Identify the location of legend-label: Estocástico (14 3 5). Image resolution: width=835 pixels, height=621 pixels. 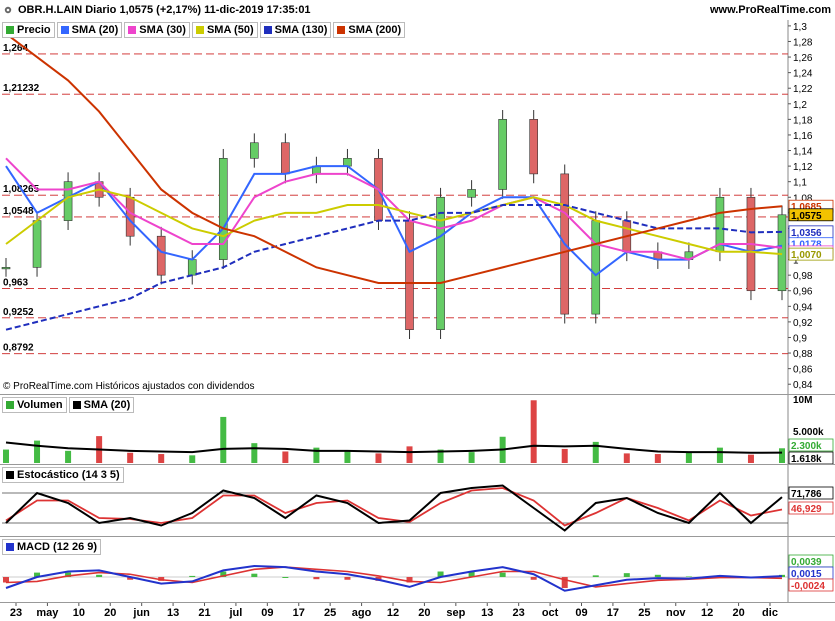
(68, 475).